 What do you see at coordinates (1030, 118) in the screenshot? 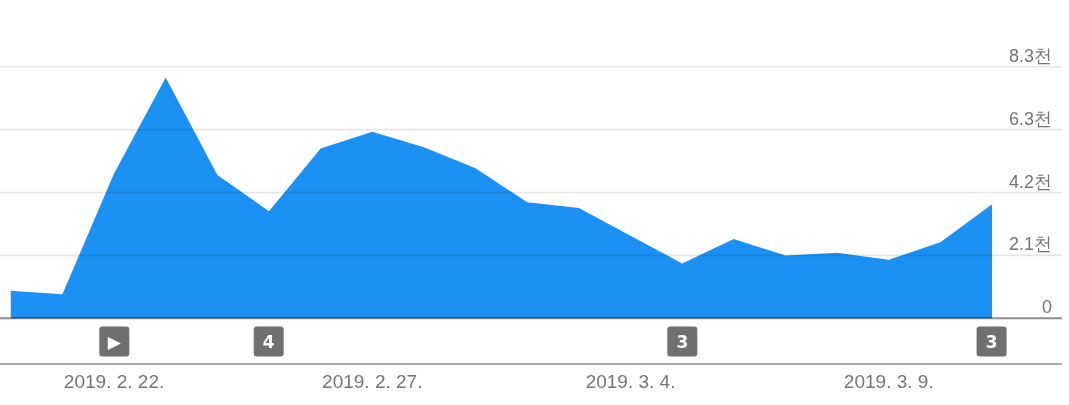
I see `y-tick-label: 6.3천` at bounding box center [1030, 118].